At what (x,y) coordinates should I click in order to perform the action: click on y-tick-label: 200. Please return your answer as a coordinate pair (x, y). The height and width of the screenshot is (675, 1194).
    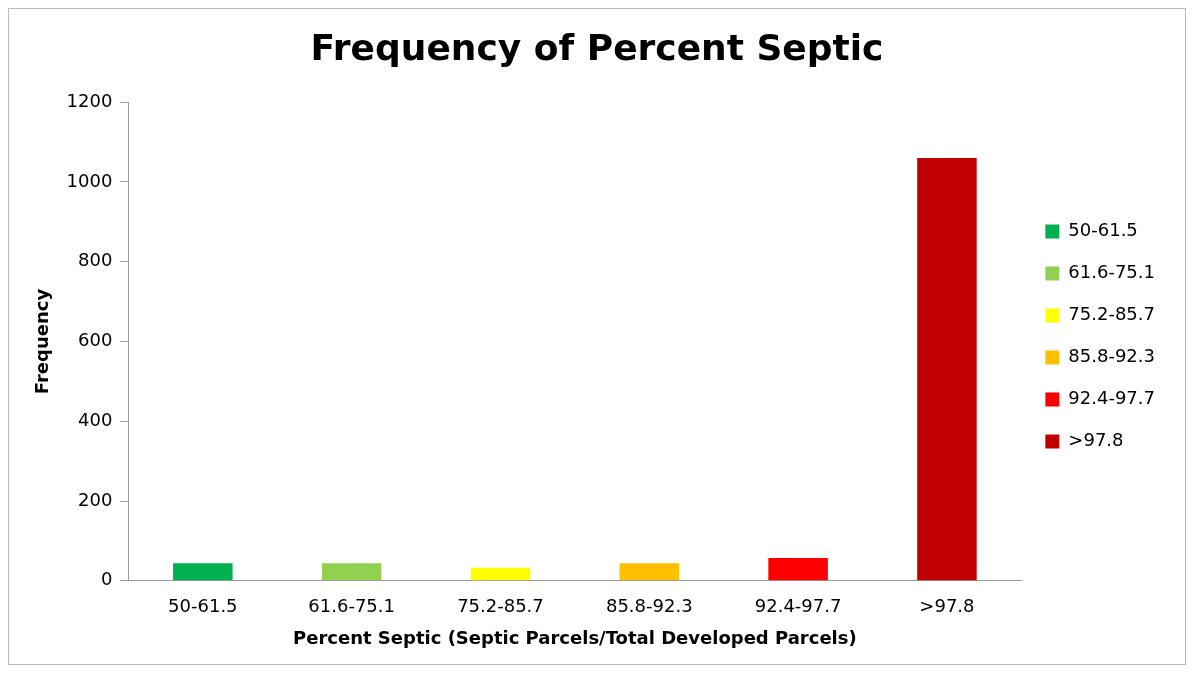
    Looking at the image, I should click on (95, 499).